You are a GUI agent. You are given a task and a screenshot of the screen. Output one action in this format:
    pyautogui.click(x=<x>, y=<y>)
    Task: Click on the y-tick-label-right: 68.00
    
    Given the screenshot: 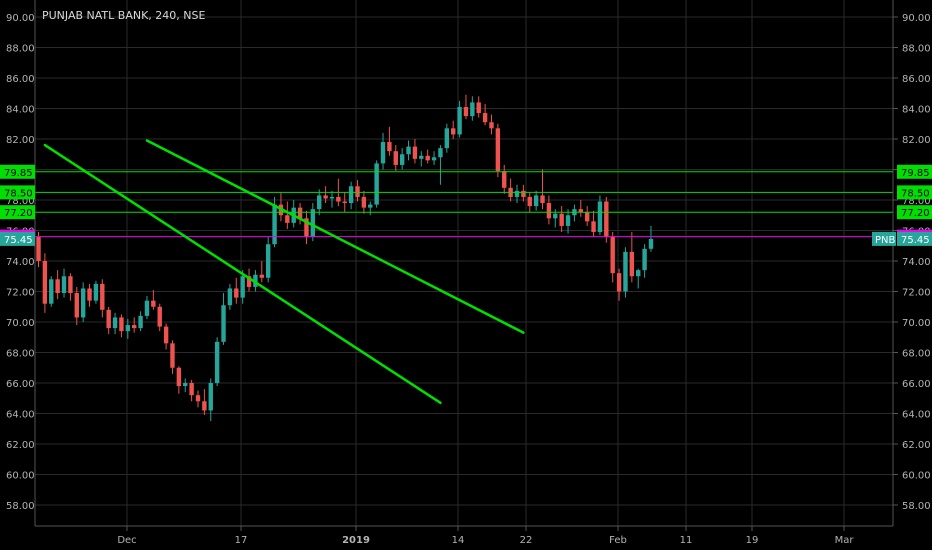 What is the action you would take?
    pyautogui.click(x=916, y=354)
    